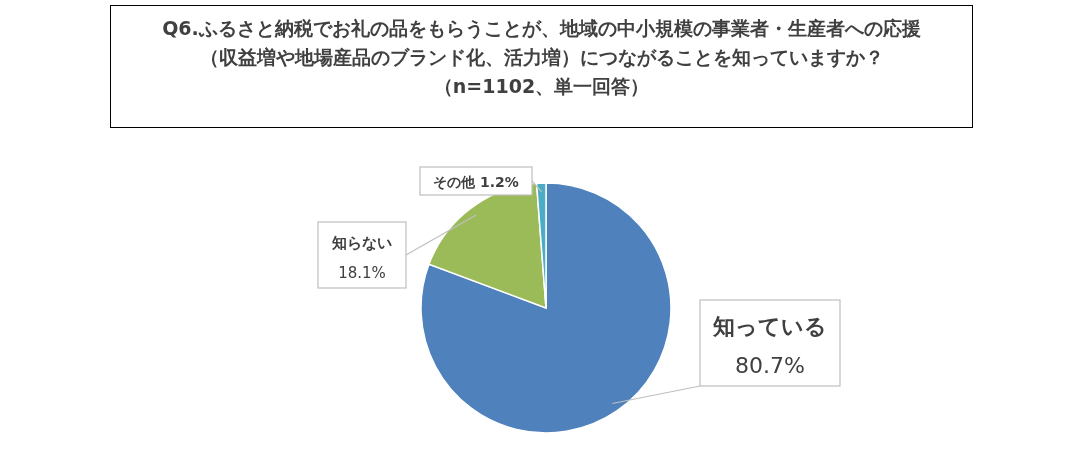 Image resolution: width=1092 pixels, height=471 pixels. What do you see at coordinates (541, 43) in the screenshot?
I see `chart-title: Q6.ふるさと納税でお礼の品をもらうことが、地域の中小規模の事業者・生産者への応援（収益増や地場産品のブランド化、活力増）につながることを知っていますか？` at bounding box center [541, 43].